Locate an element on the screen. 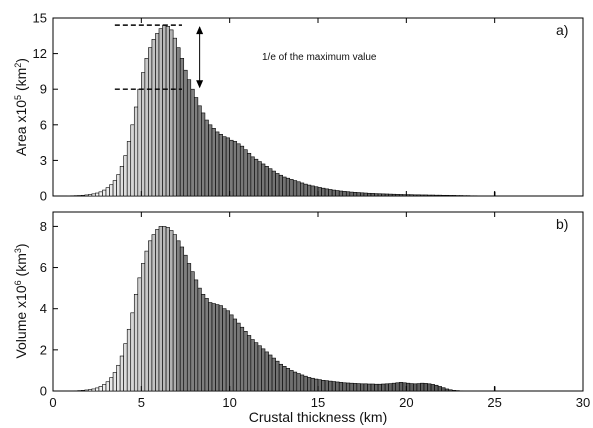 Image resolution: width=593 pixels, height=428 pixels. panel-a-reference-lines is located at coordinates (148, 57).